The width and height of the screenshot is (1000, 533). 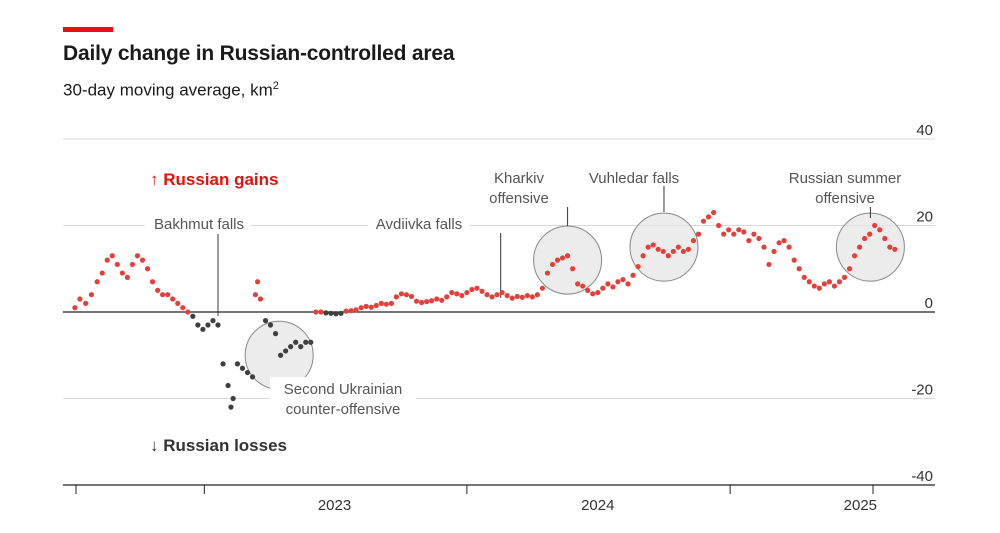 I want to click on y-tick-label: -20, so click(x=922, y=390).